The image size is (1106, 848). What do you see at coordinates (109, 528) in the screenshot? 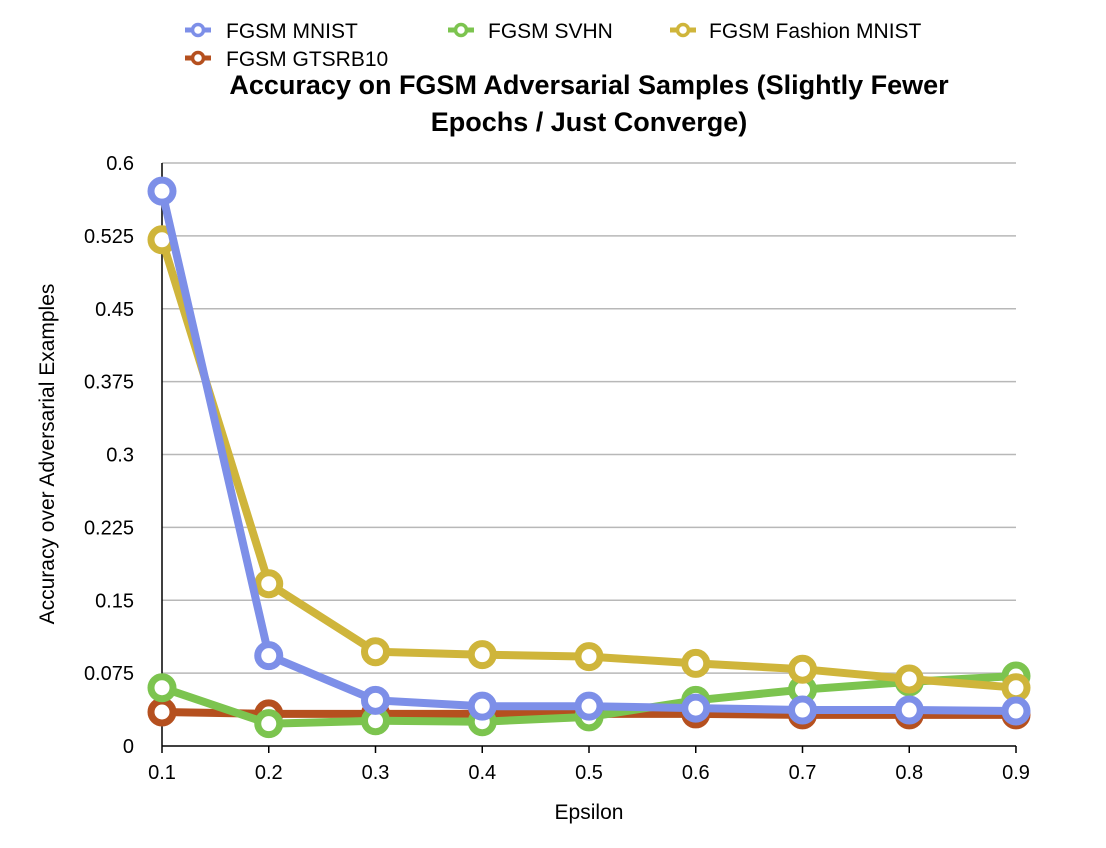
I see `y-tick-label: 0.225` at bounding box center [109, 528].